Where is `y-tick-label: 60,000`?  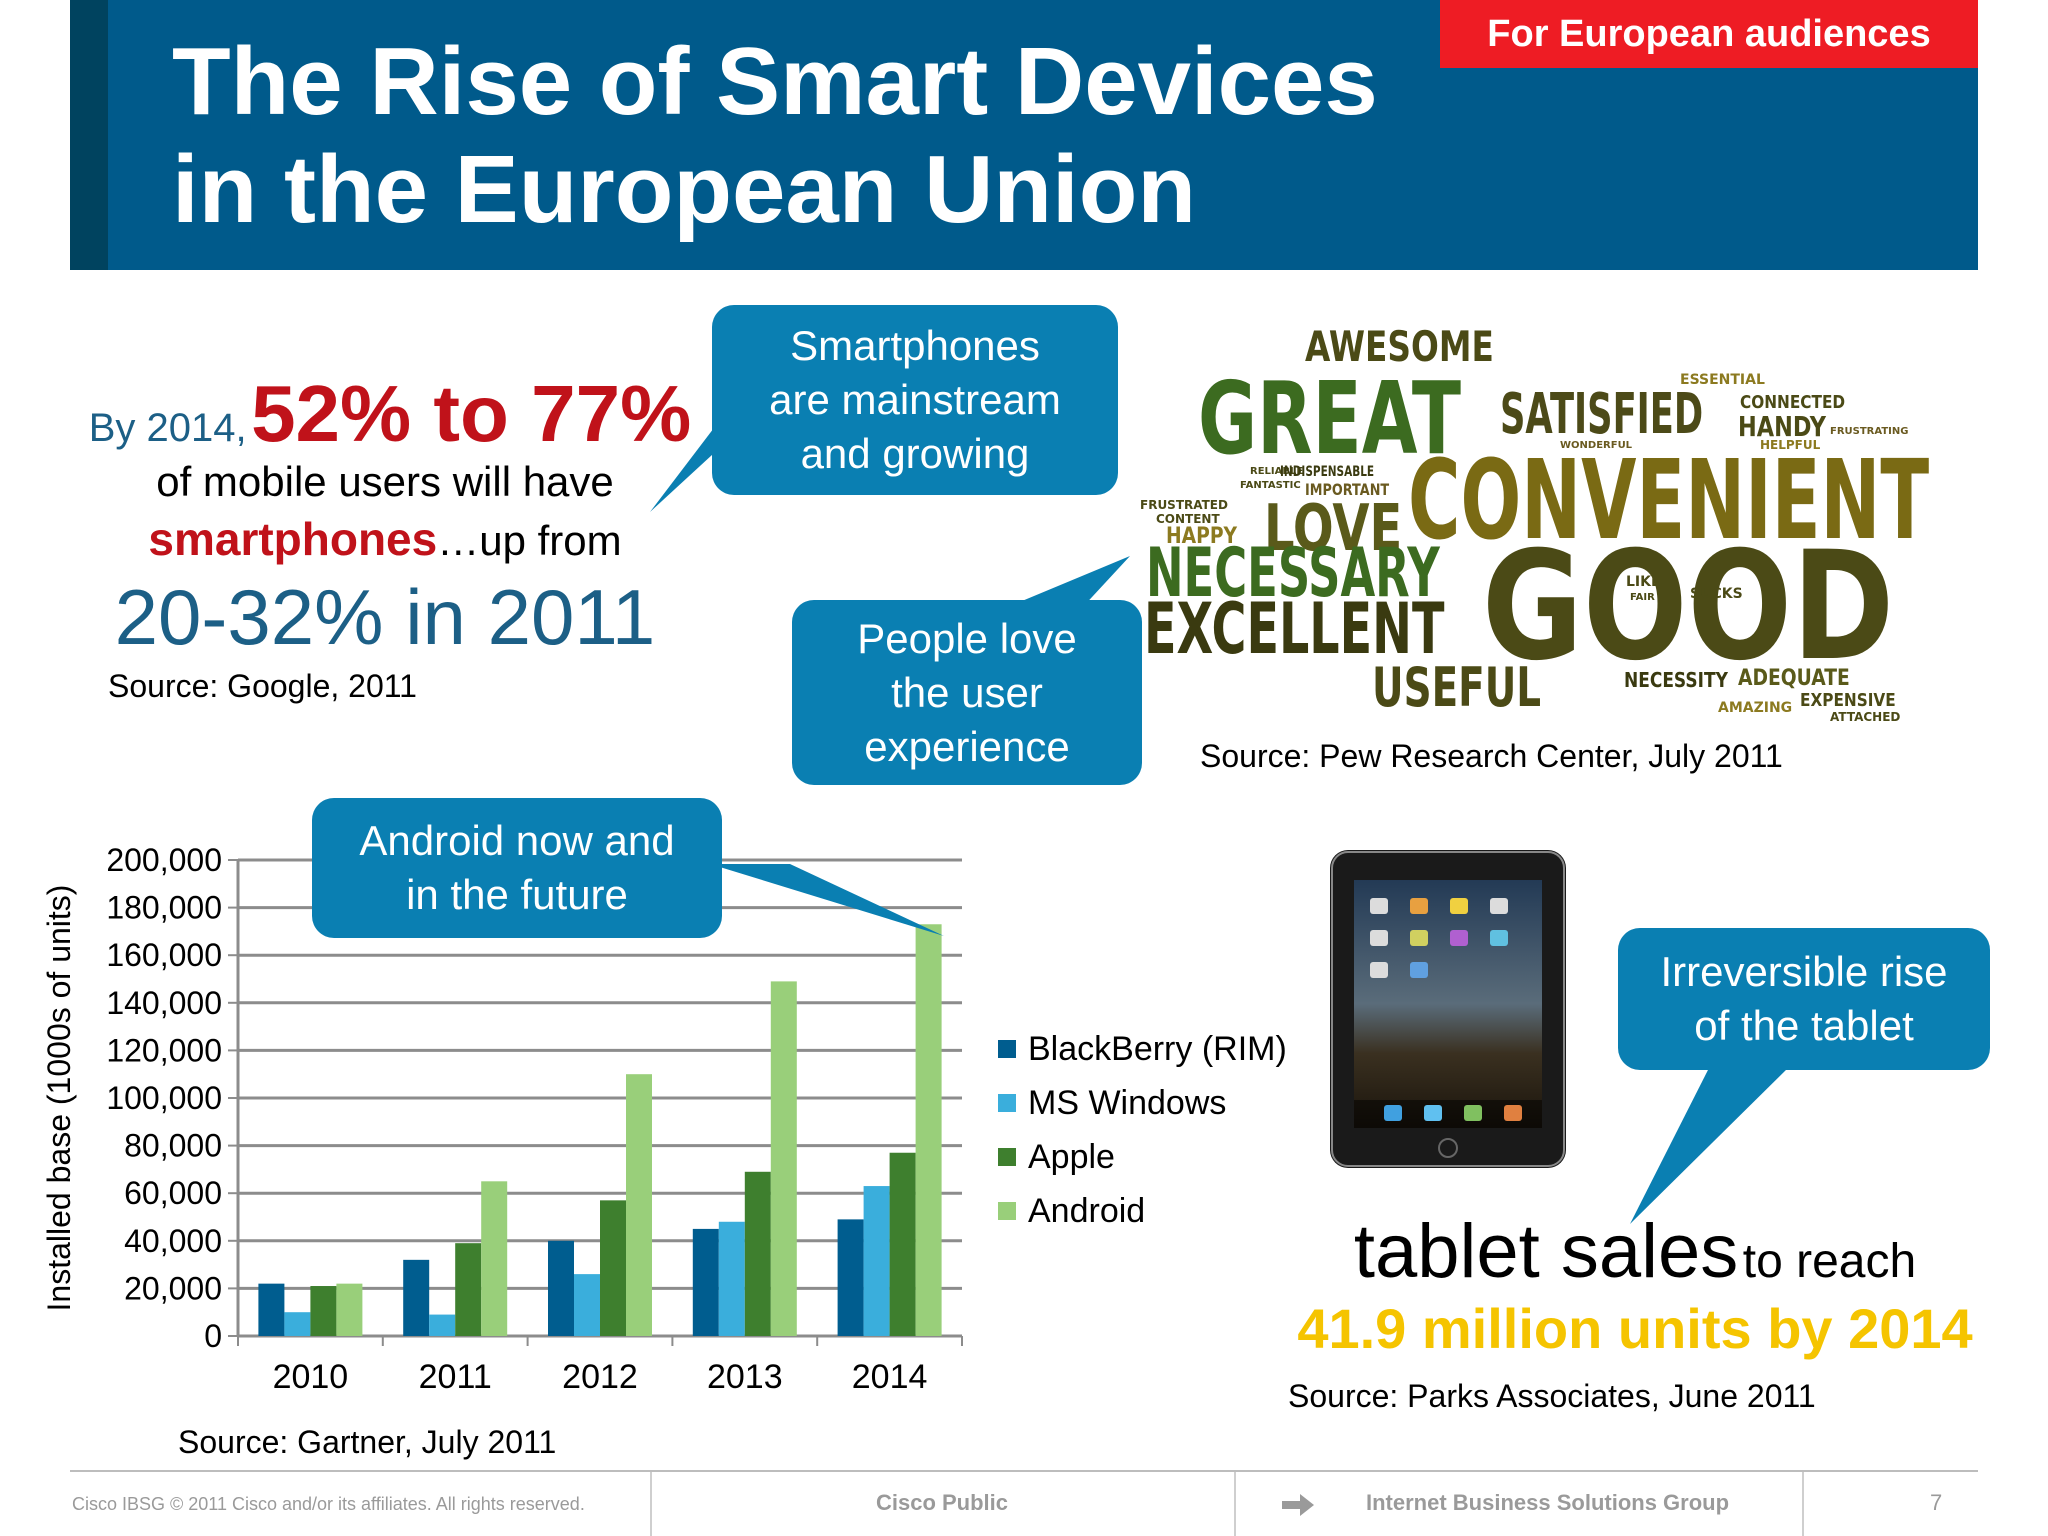
y-tick-label: 60,000 is located at coordinates (173, 1193).